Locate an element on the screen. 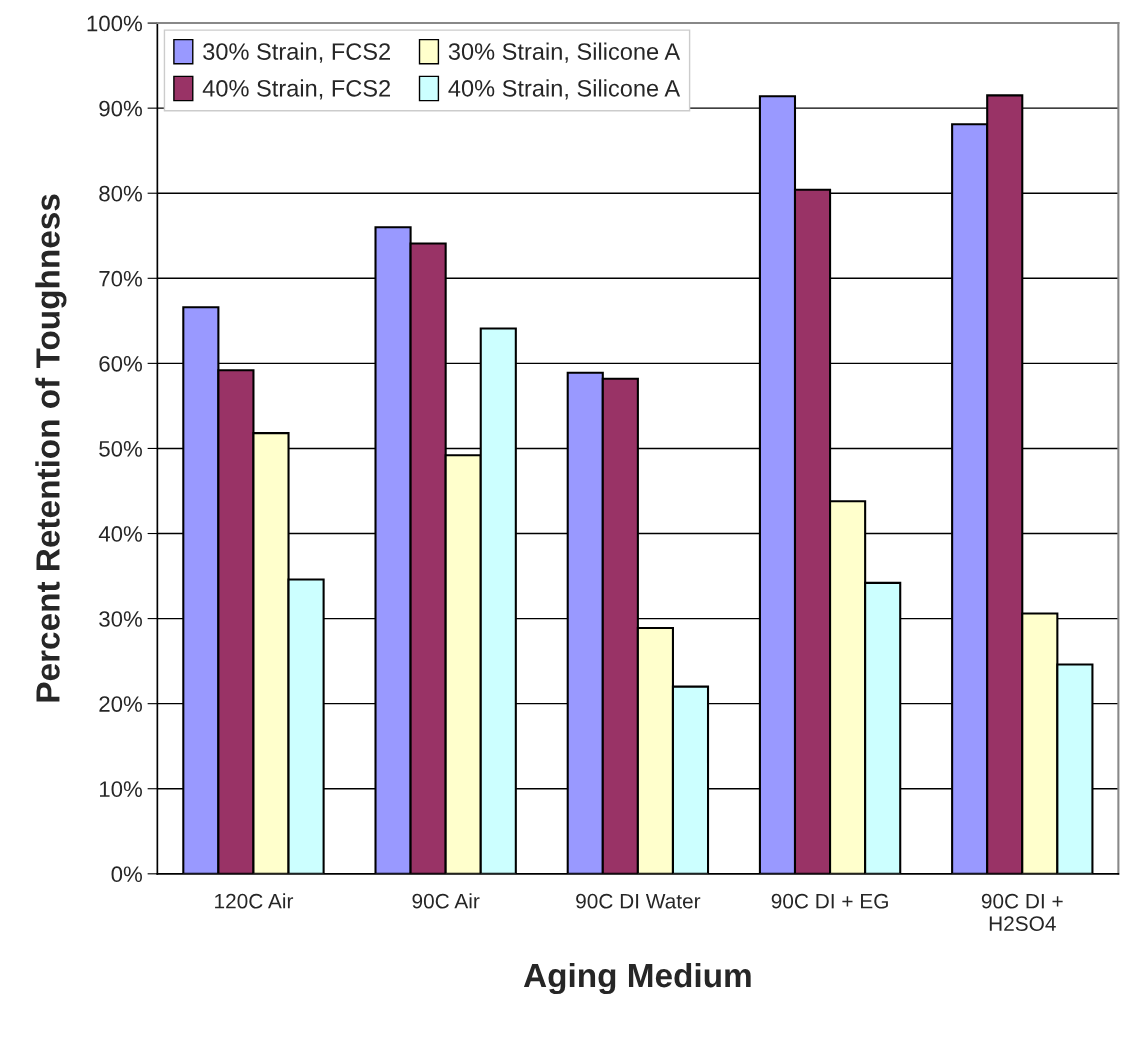 The image size is (1124, 1049). y-tick-label: 60% is located at coordinates (120, 363).